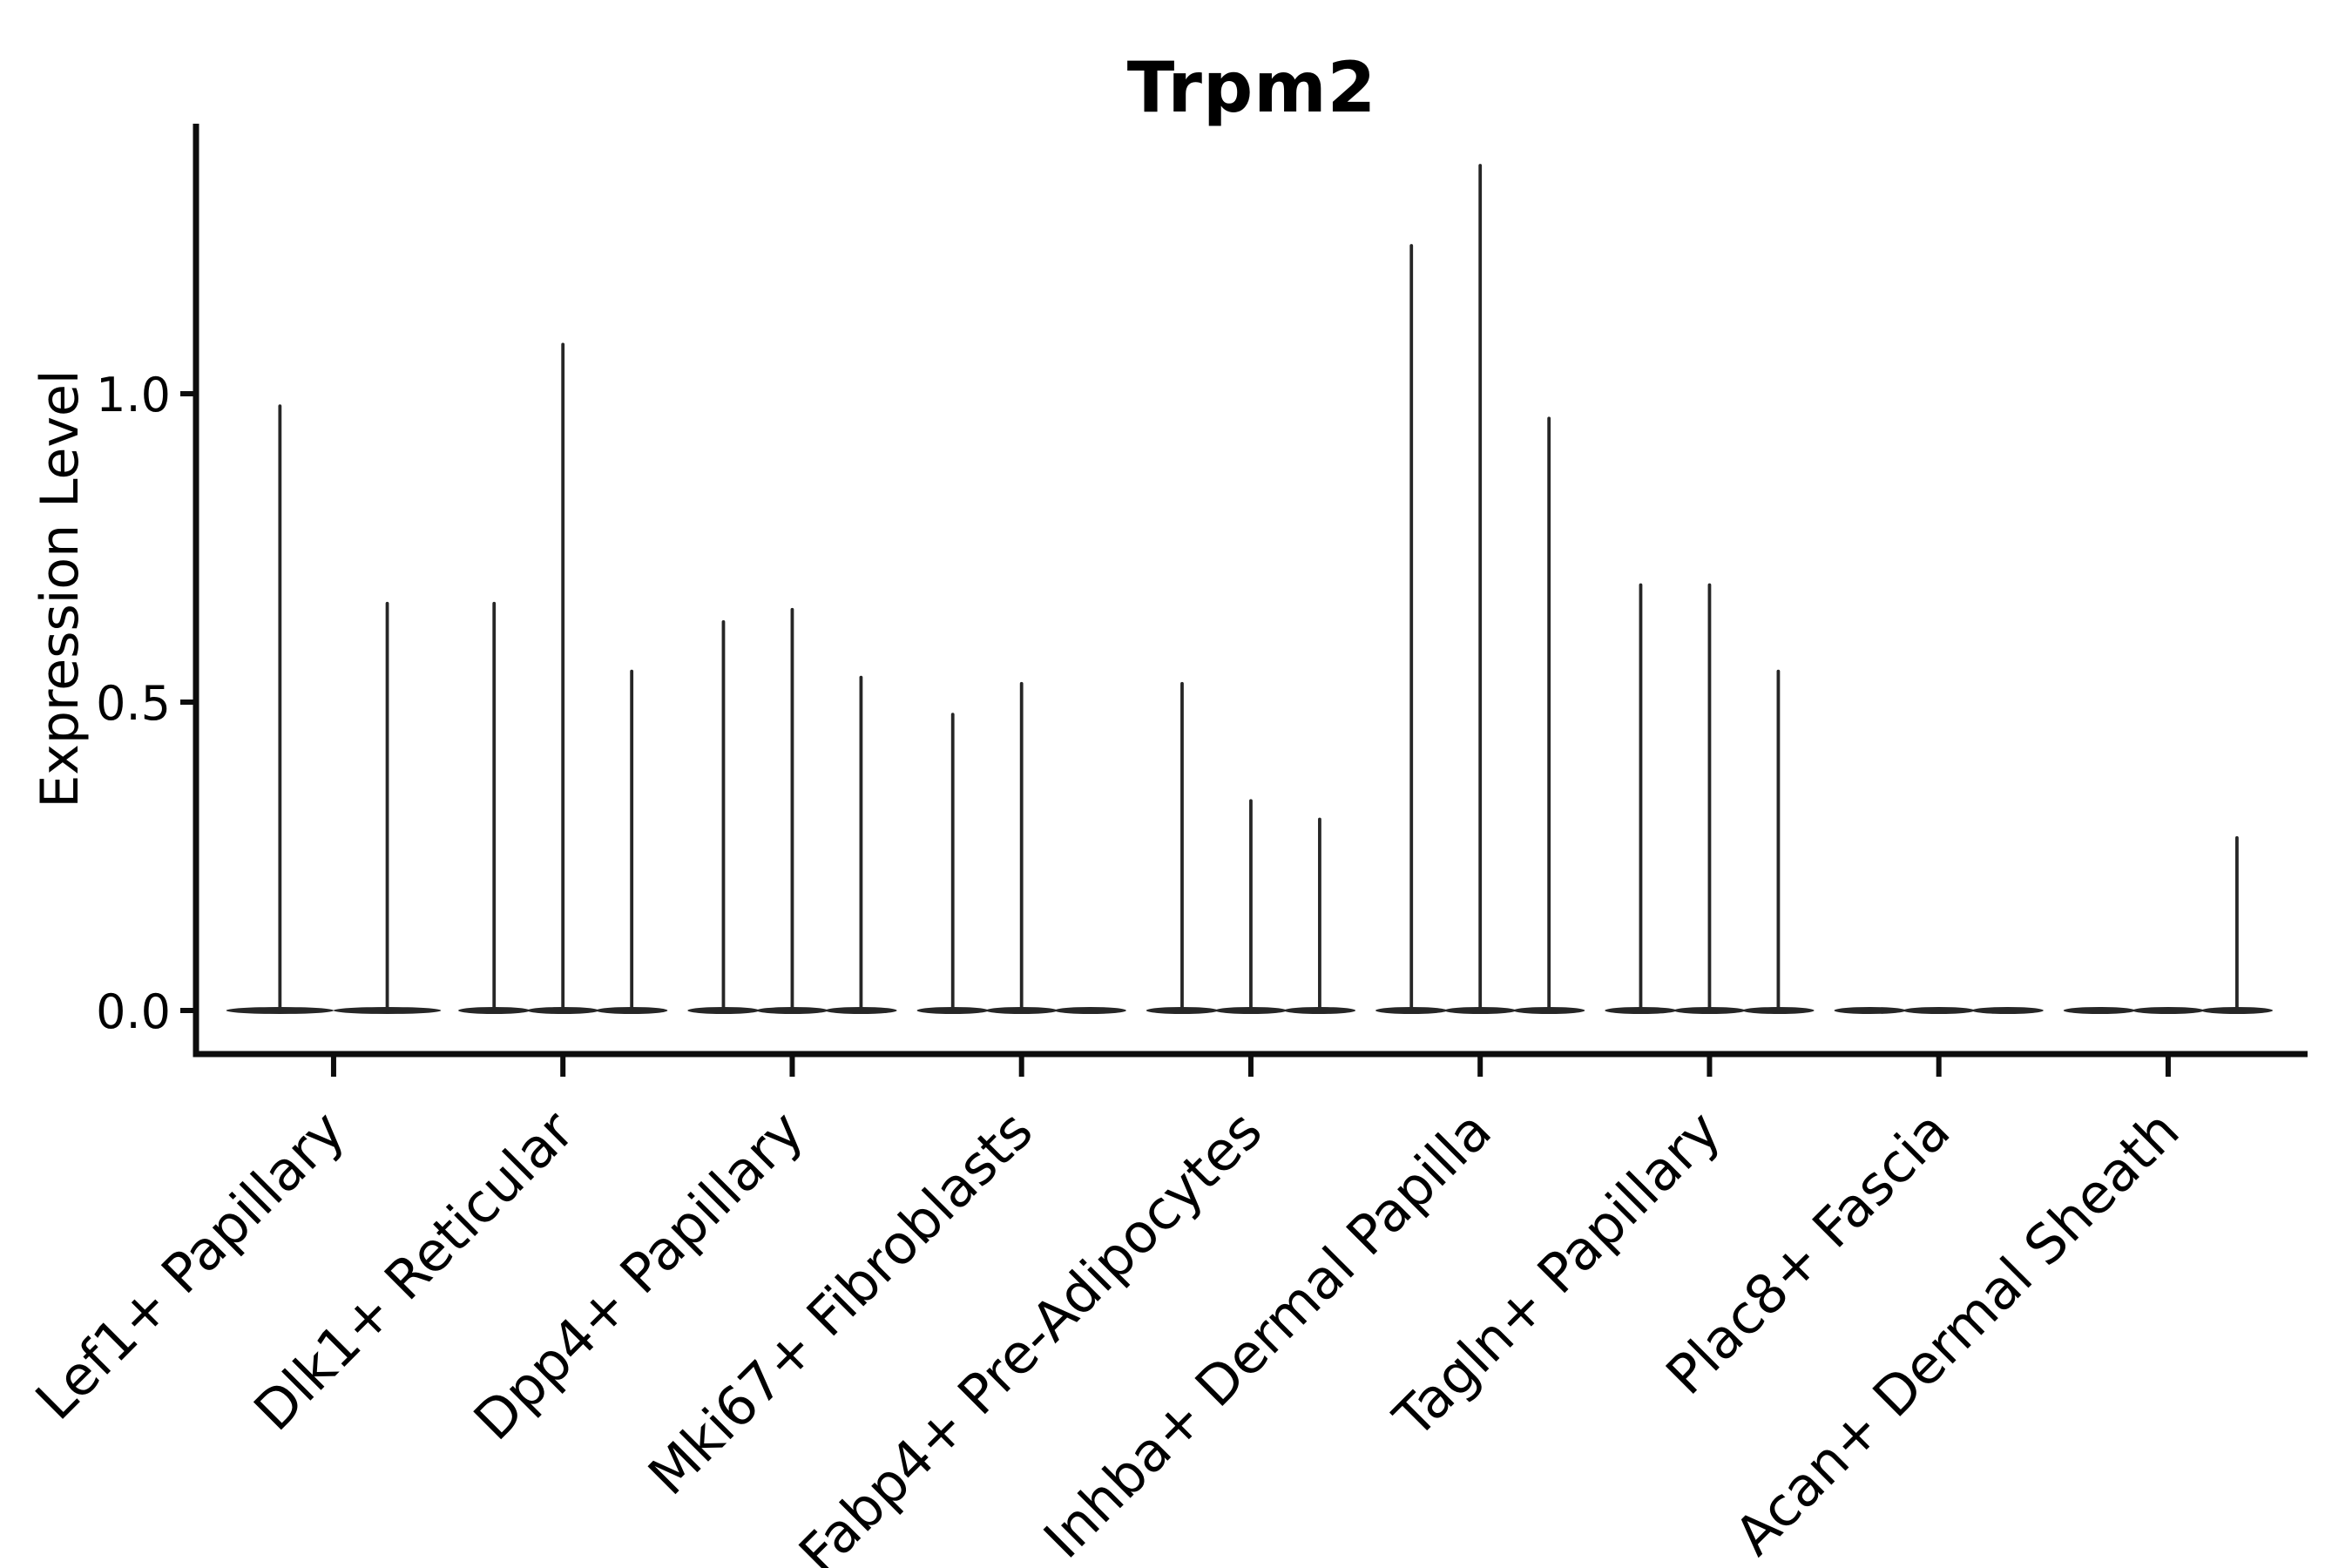 The image size is (2352, 1568). Describe the element at coordinates (134, 703) in the screenshot. I see `y-tick-label-0_5: 0.5` at that location.